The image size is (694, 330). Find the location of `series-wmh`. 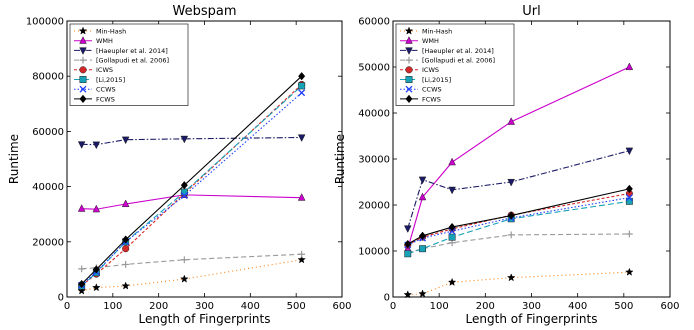

series-wmh is located at coordinates (191, 201).